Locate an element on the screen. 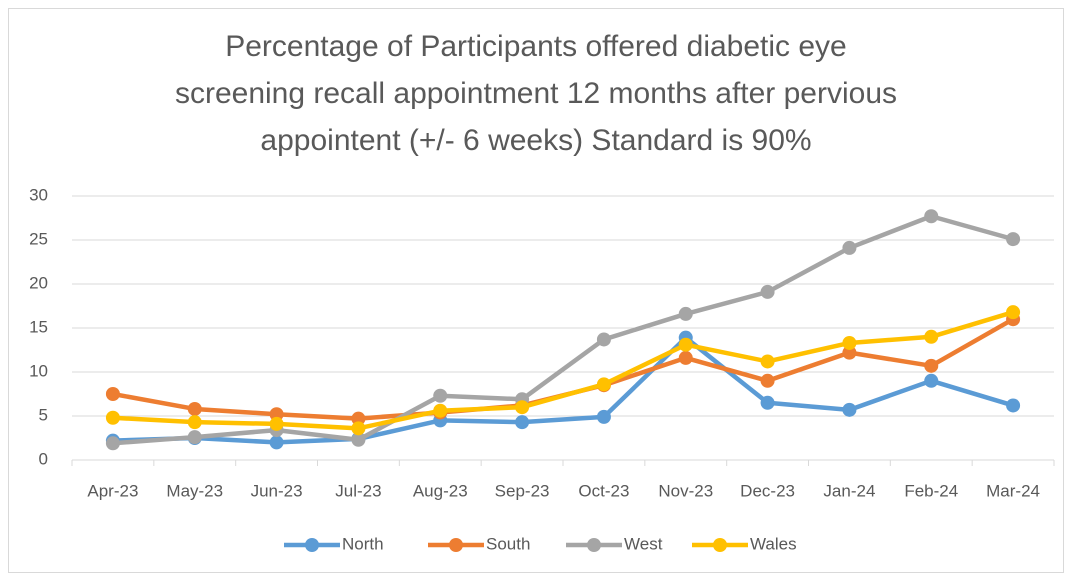 This screenshot has width=1072, height=581. y-tick-label: 15 is located at coordinates (38, 326).